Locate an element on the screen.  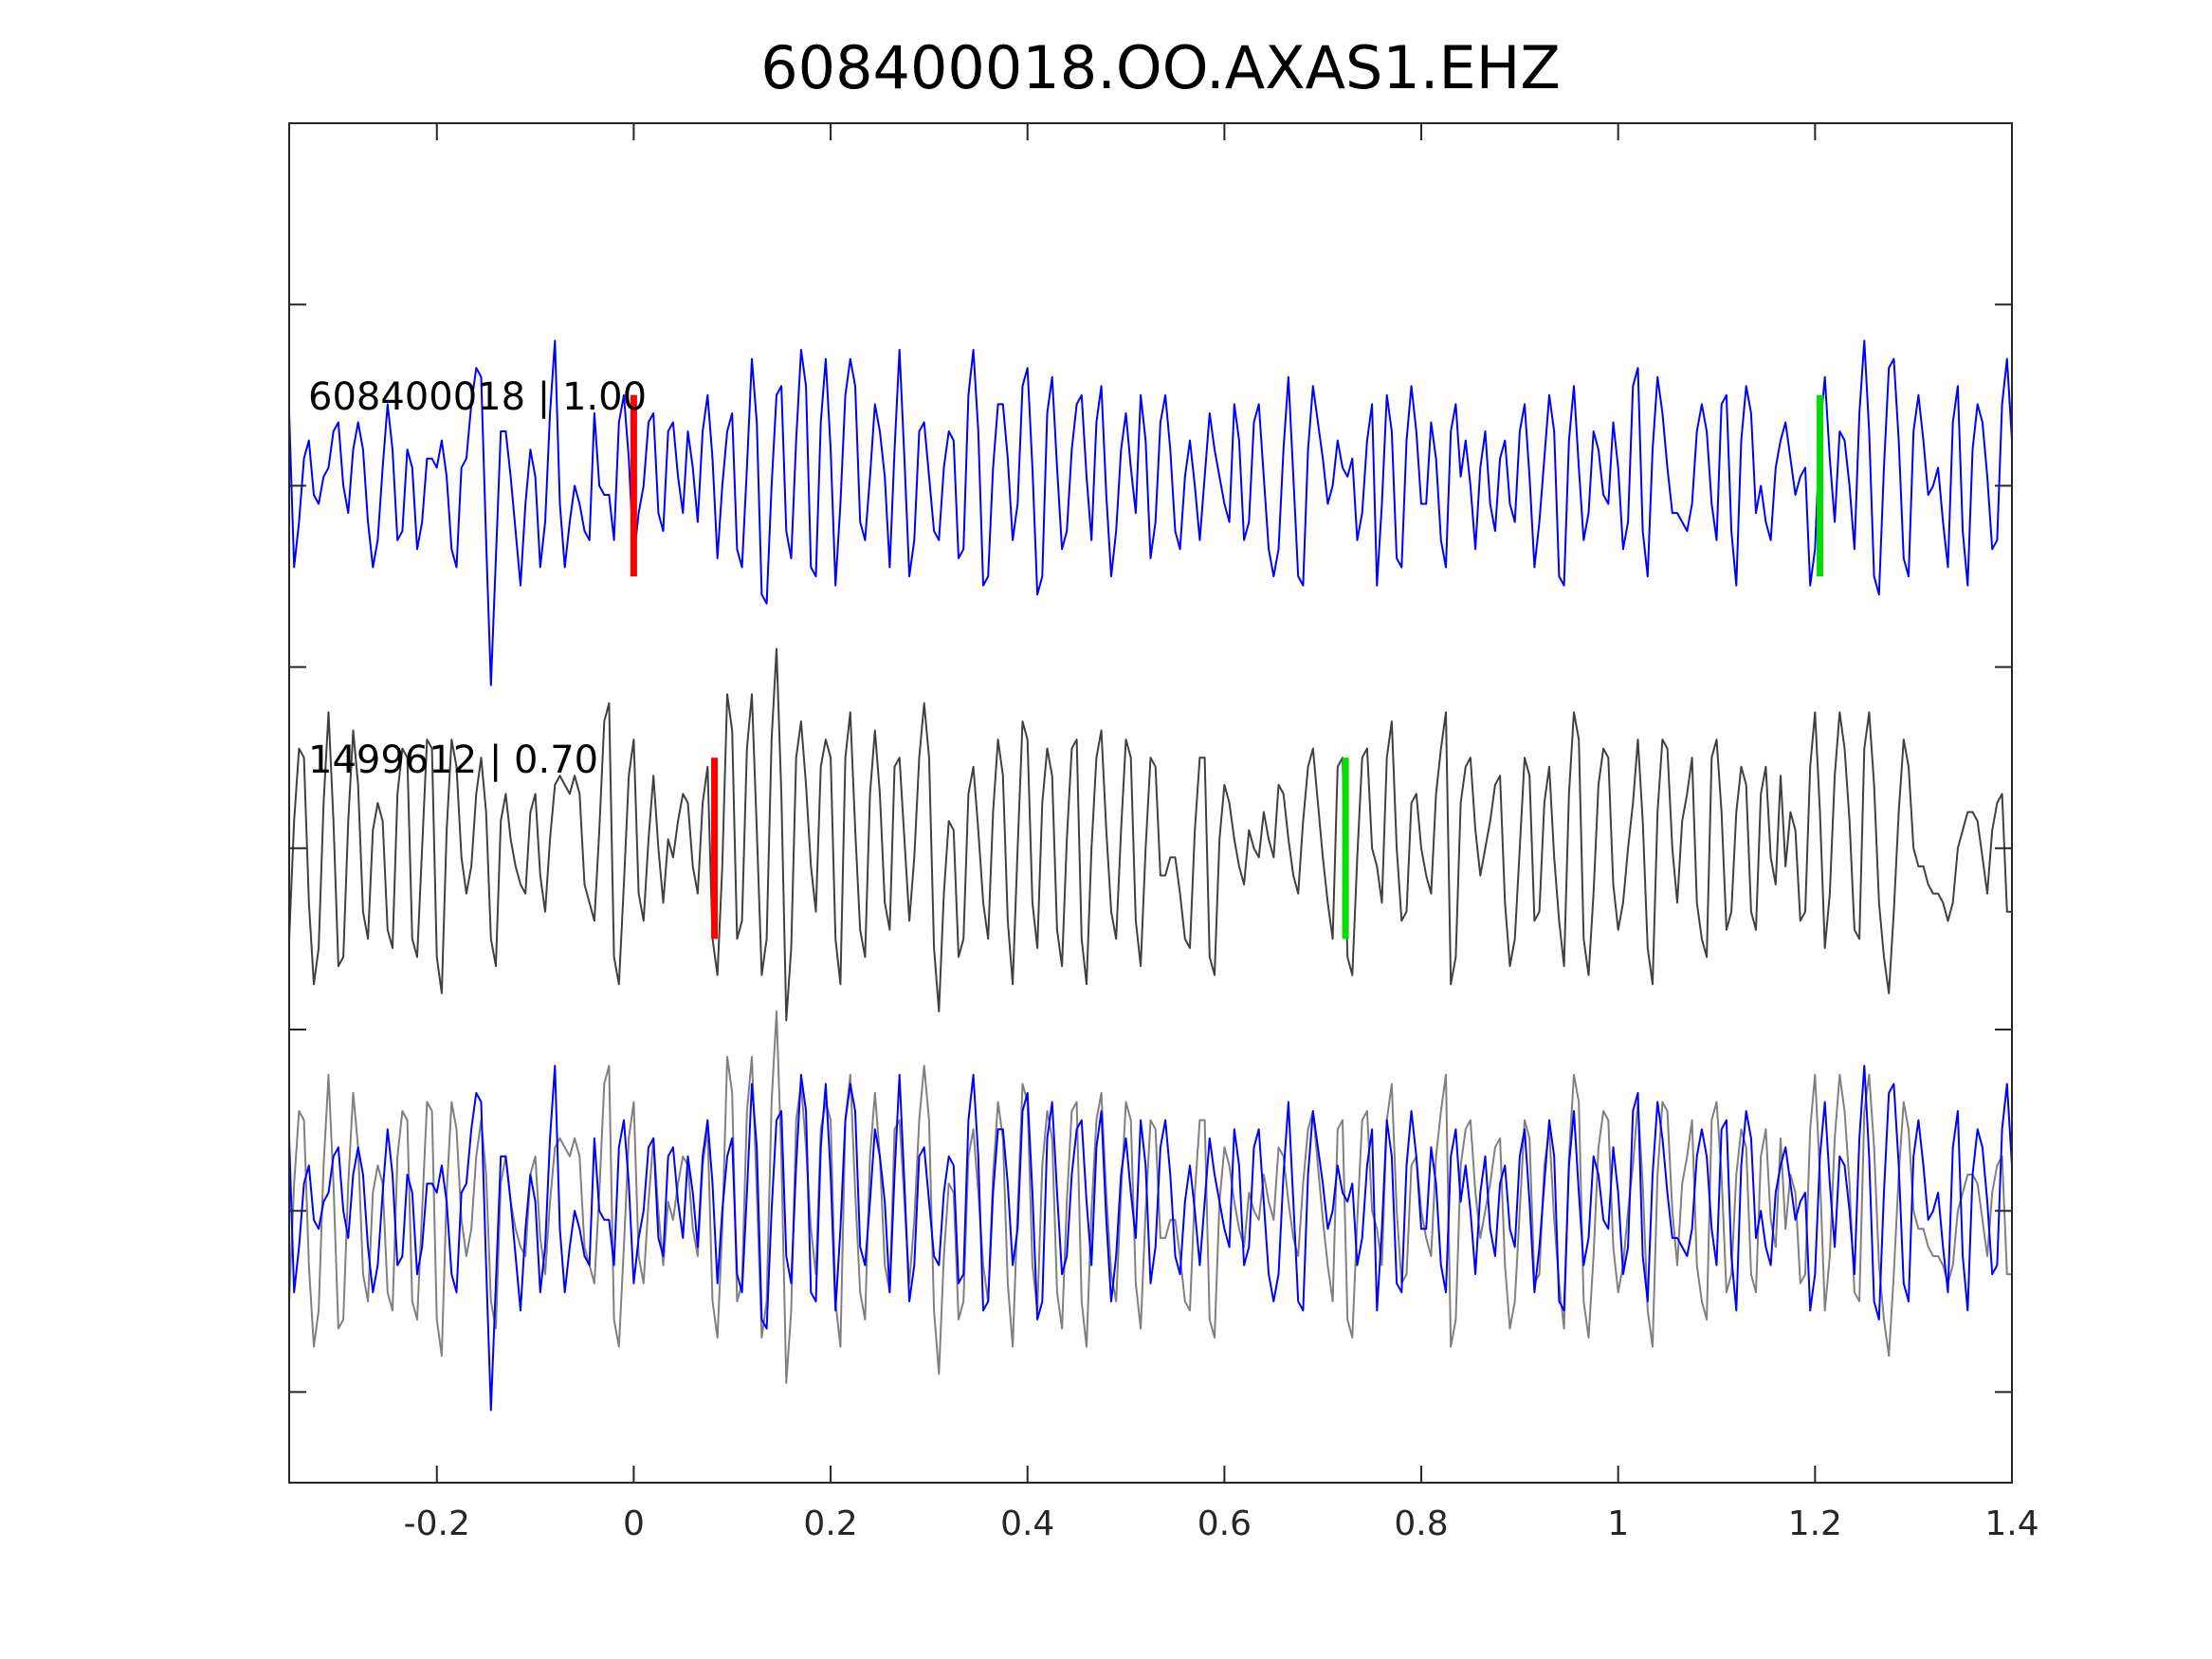
x-tick-label-0: -0.2 is located at coordinates (437, 1523).